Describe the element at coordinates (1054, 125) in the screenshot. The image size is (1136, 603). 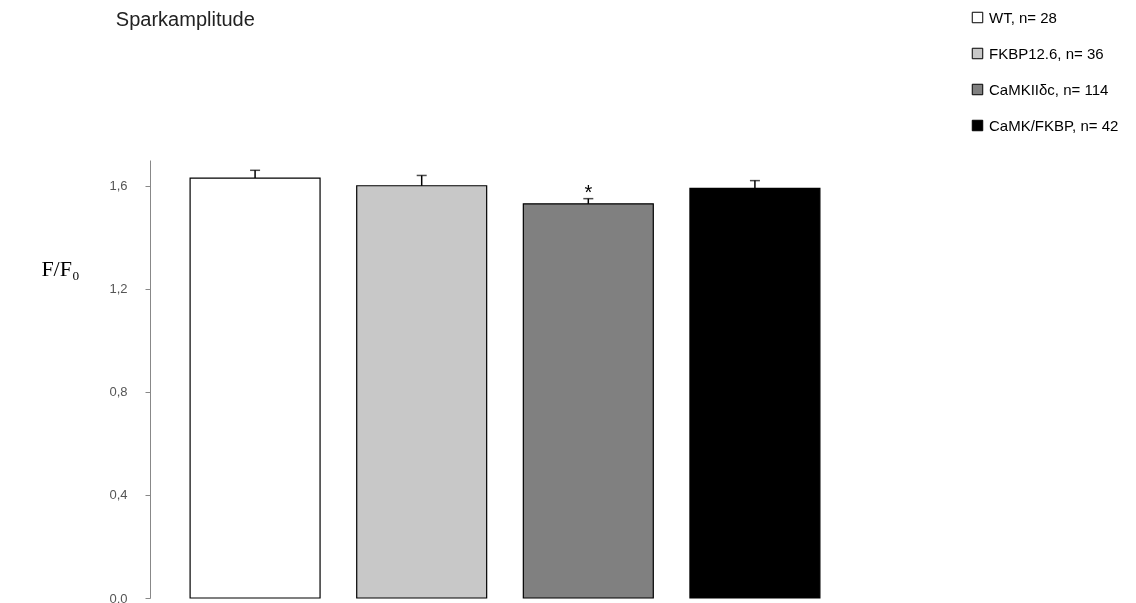
I see `legend-label: CaMK/FKBP, n= 42` at that location.